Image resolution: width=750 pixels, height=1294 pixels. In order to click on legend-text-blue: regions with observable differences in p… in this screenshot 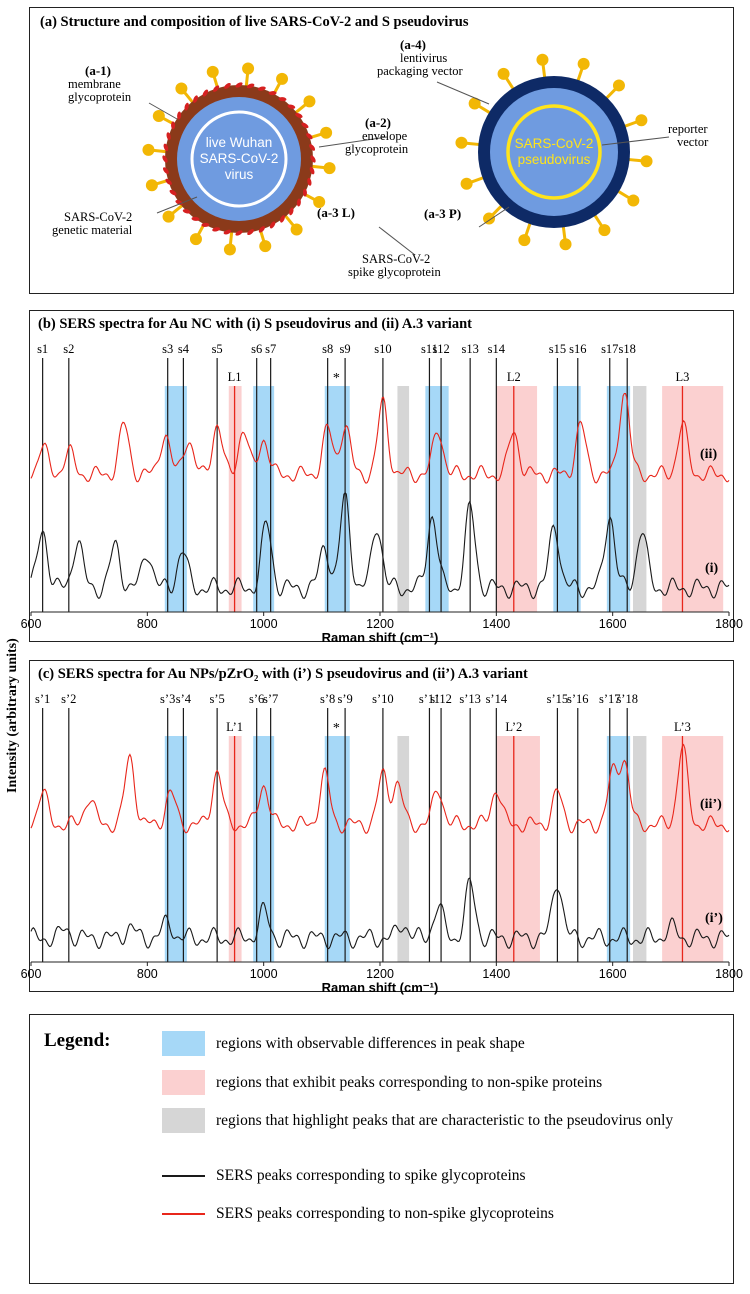, I will do `click(370, 1043)`.